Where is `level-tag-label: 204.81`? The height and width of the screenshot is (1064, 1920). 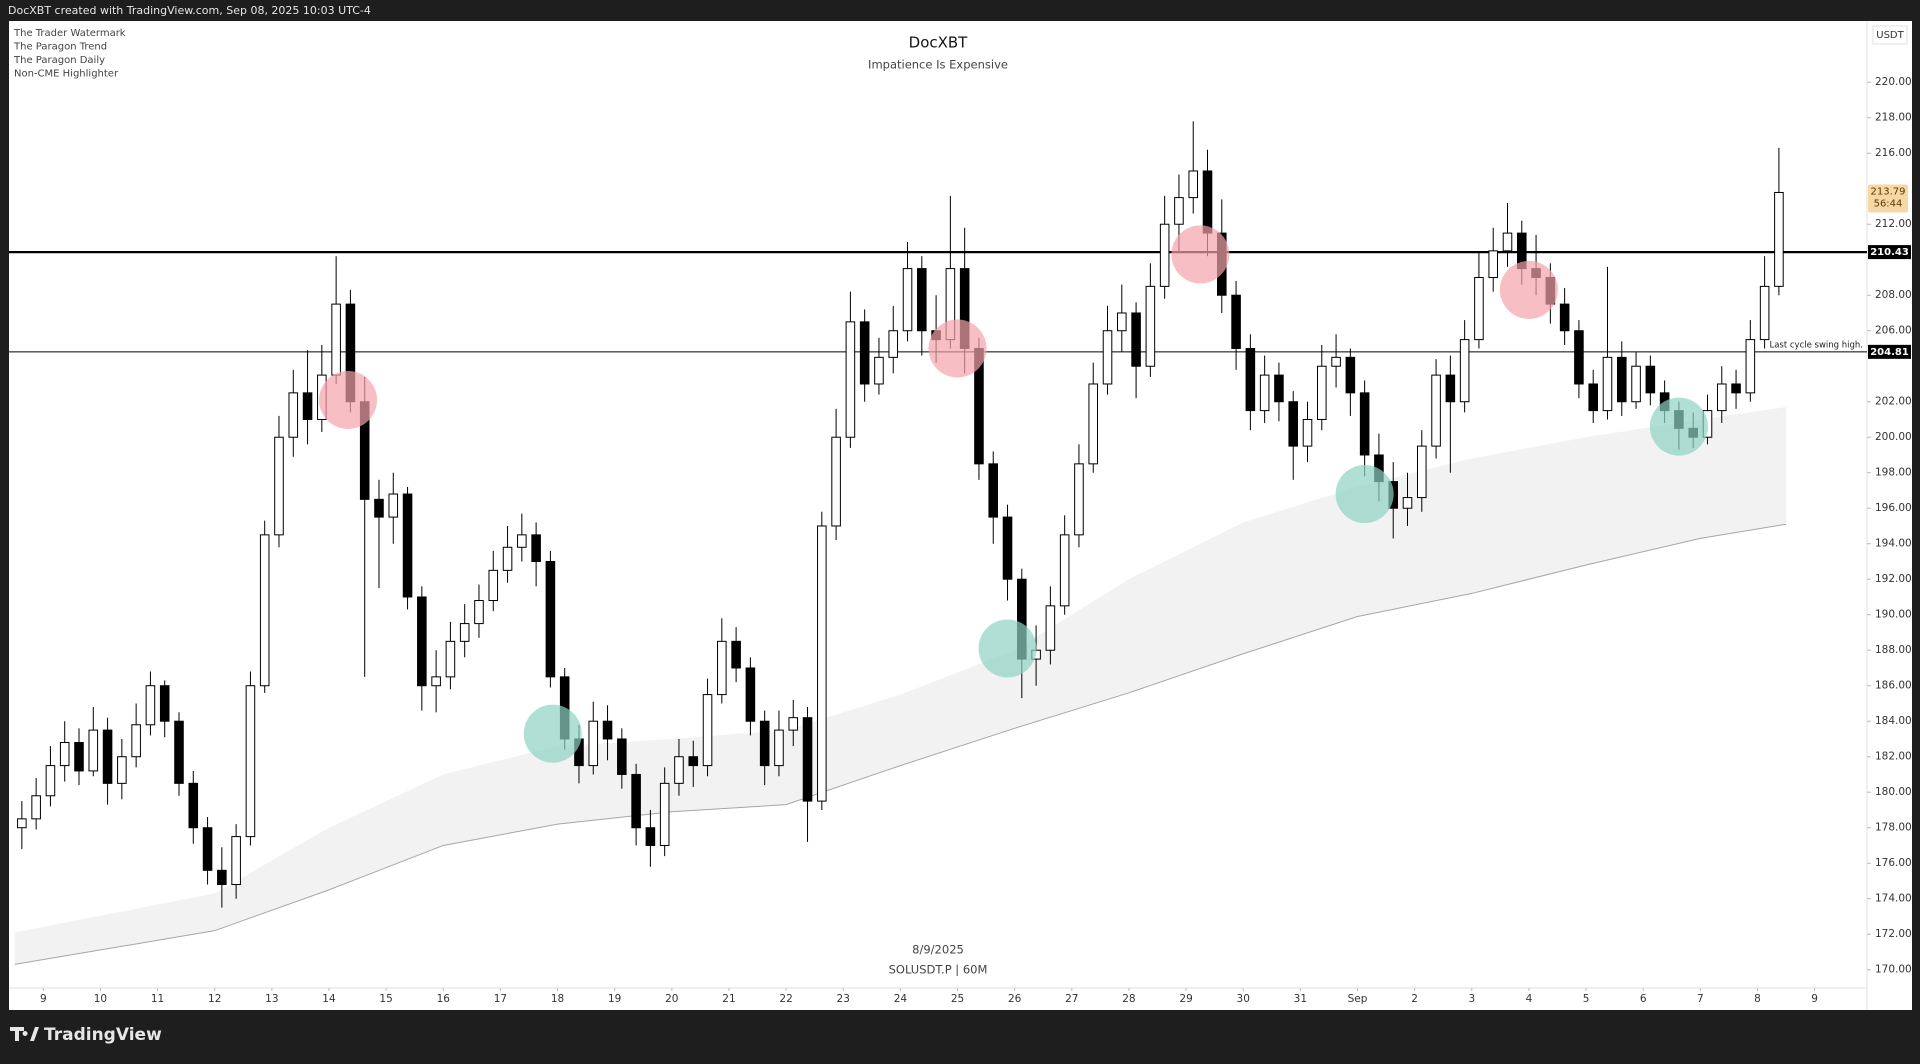 level-tag-label: 204.81 is located at coordinates (1889, 352).